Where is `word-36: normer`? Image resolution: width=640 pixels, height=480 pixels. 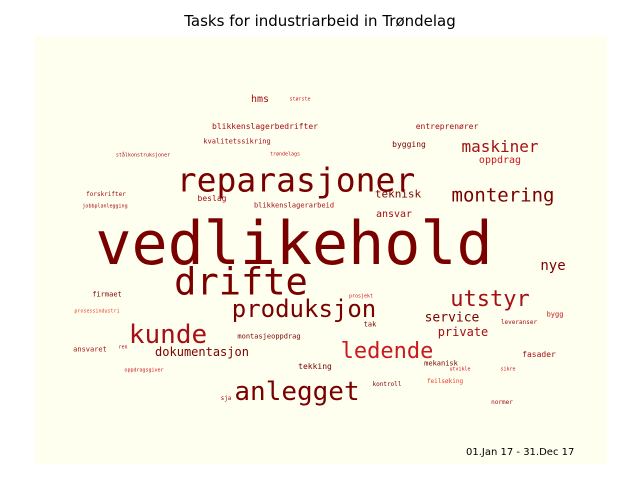 word-36: normer is located at coordinates (502, 402).